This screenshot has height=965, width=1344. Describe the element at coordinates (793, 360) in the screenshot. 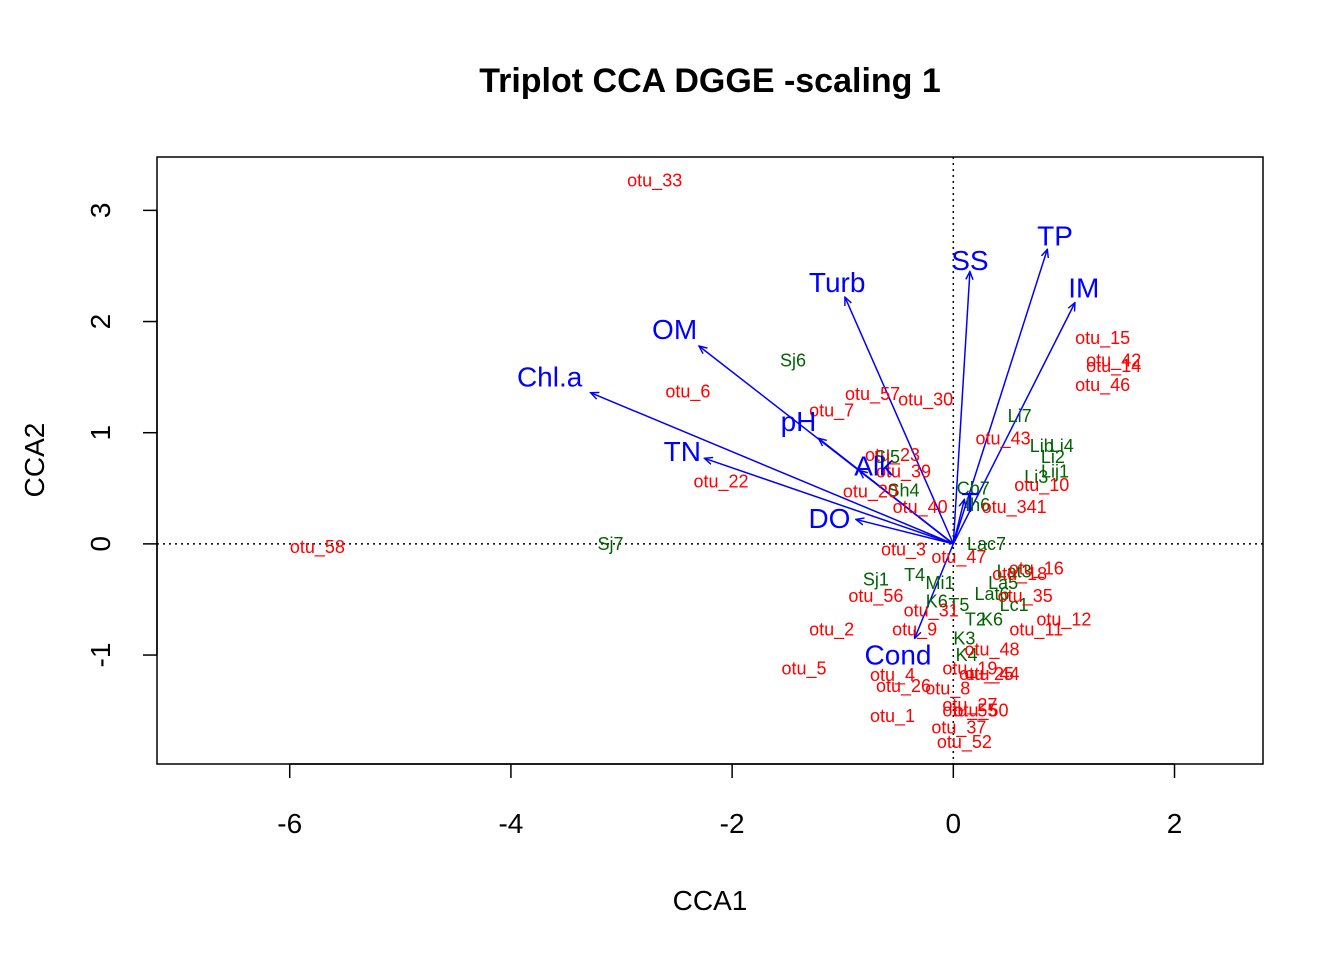

I see `site-label: Sj6` at that location.